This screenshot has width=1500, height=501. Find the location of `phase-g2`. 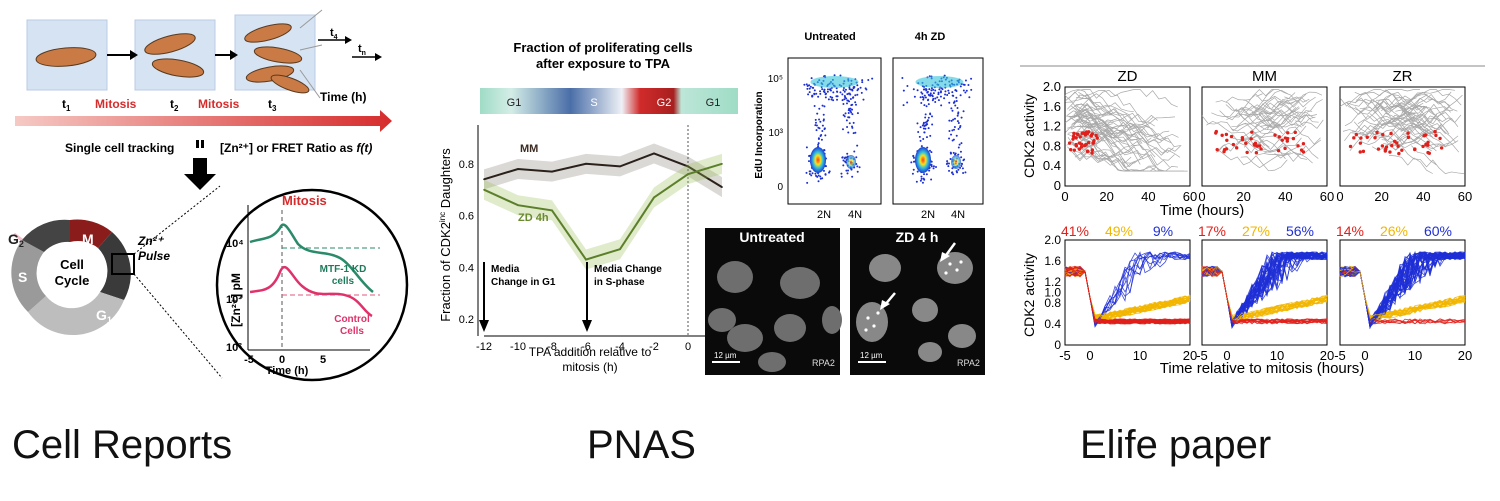

phase-g2 is located at coordinates (46, 235).